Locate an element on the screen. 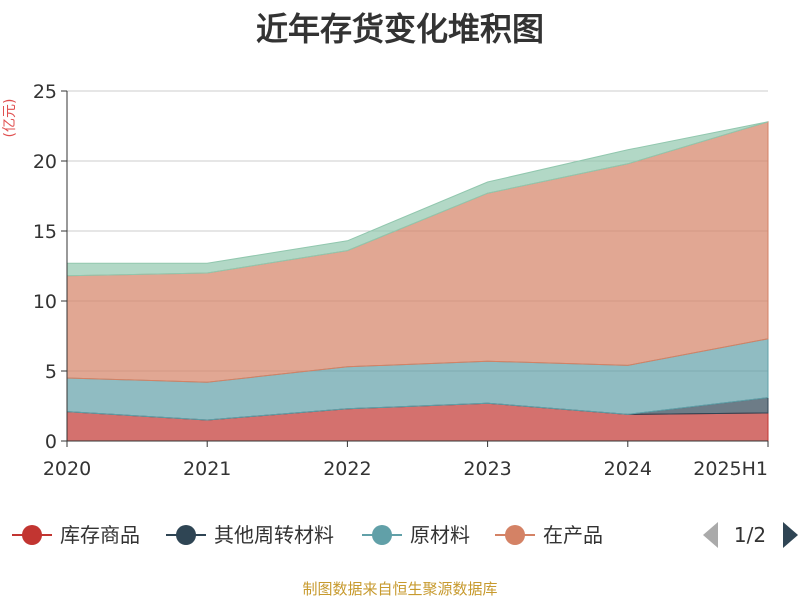  legend-prev-page-icon is located at coordinates (710, 535).